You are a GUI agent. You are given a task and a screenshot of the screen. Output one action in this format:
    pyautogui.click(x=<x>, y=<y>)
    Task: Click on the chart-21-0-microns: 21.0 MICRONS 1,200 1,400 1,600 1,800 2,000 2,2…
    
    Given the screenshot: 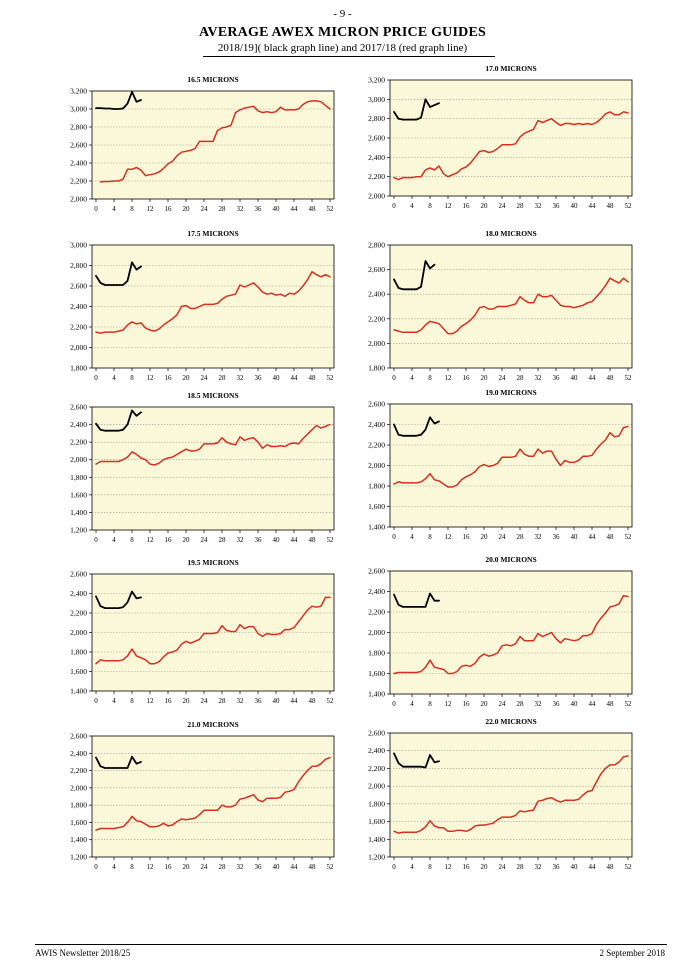 What is the action you would take?
    pyautogui.click(x=193, y=797)
    